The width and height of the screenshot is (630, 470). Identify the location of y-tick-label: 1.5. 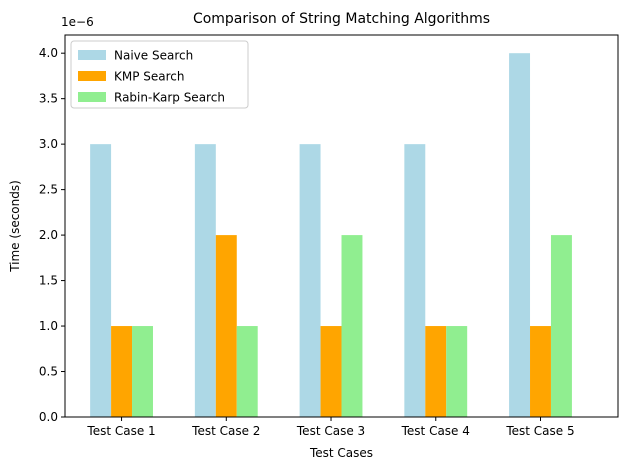
(48, 281).